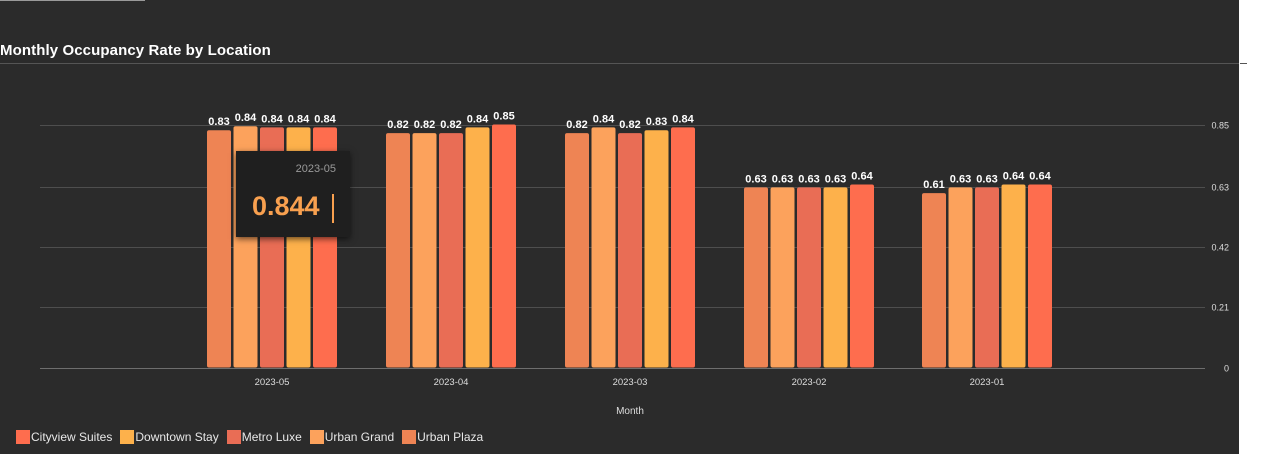 This screenshot has height=454, width=1280. What do you see at coordinates (333, 208) in the screenshot?
I see `tooltip-marker` at bounding box center [333, 208].